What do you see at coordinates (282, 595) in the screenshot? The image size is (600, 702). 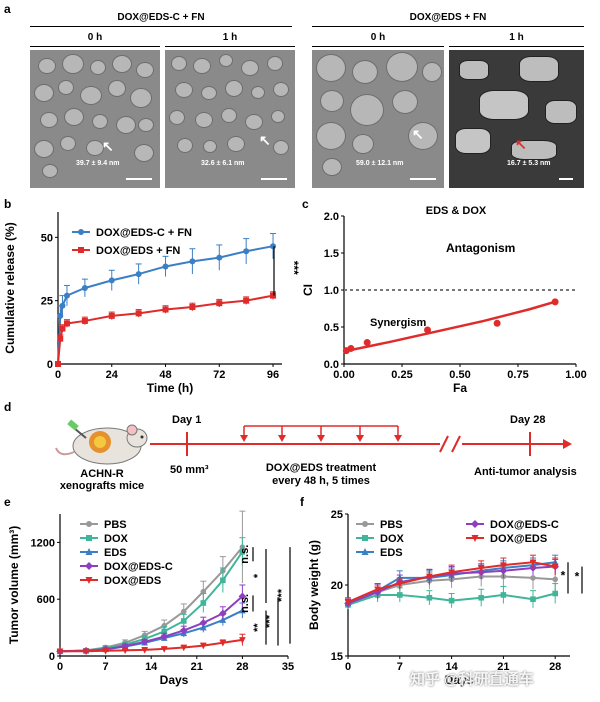 I see `significance-label: ***` at bounding box center [282, 595].